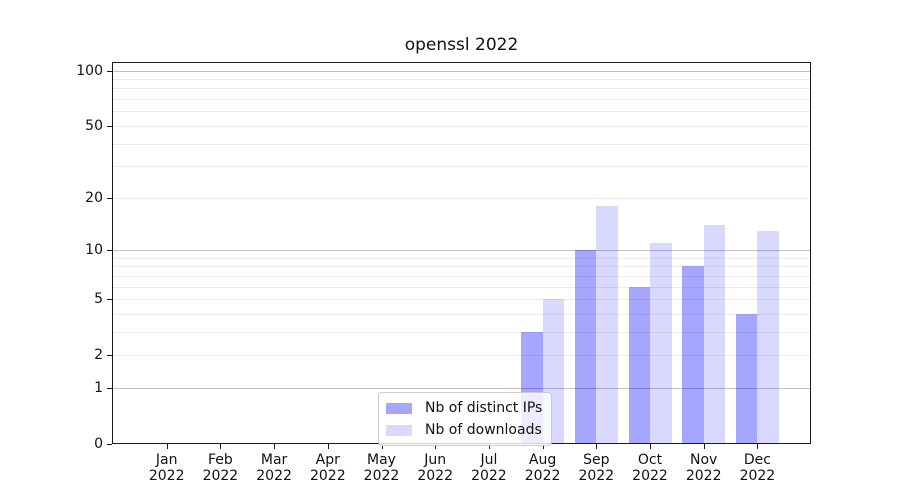  I want to click on bar-nov-downloads, so click(714, 334).